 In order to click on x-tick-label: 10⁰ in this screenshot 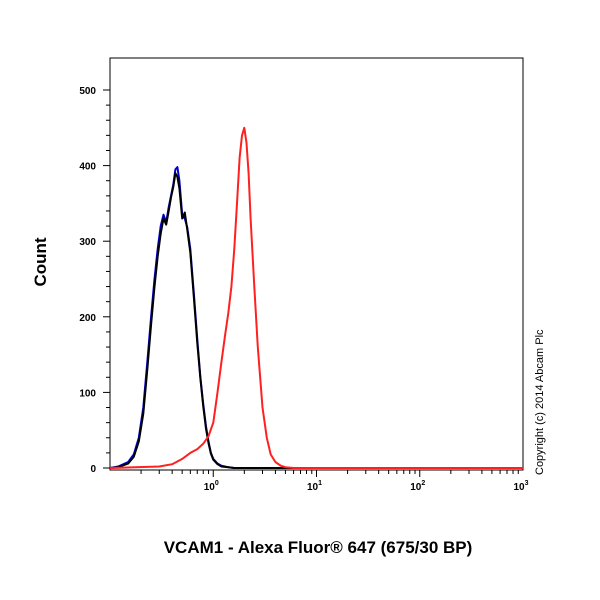, I will do `click(211, 486)`.